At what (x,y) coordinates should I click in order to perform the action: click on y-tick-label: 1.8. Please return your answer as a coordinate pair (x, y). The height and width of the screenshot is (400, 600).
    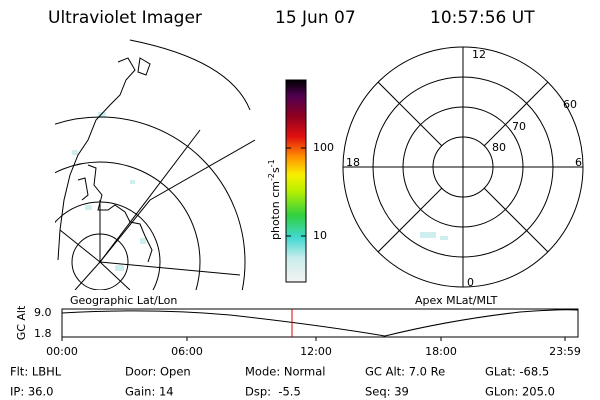
    Looking at the image, I should click on (43, 333).